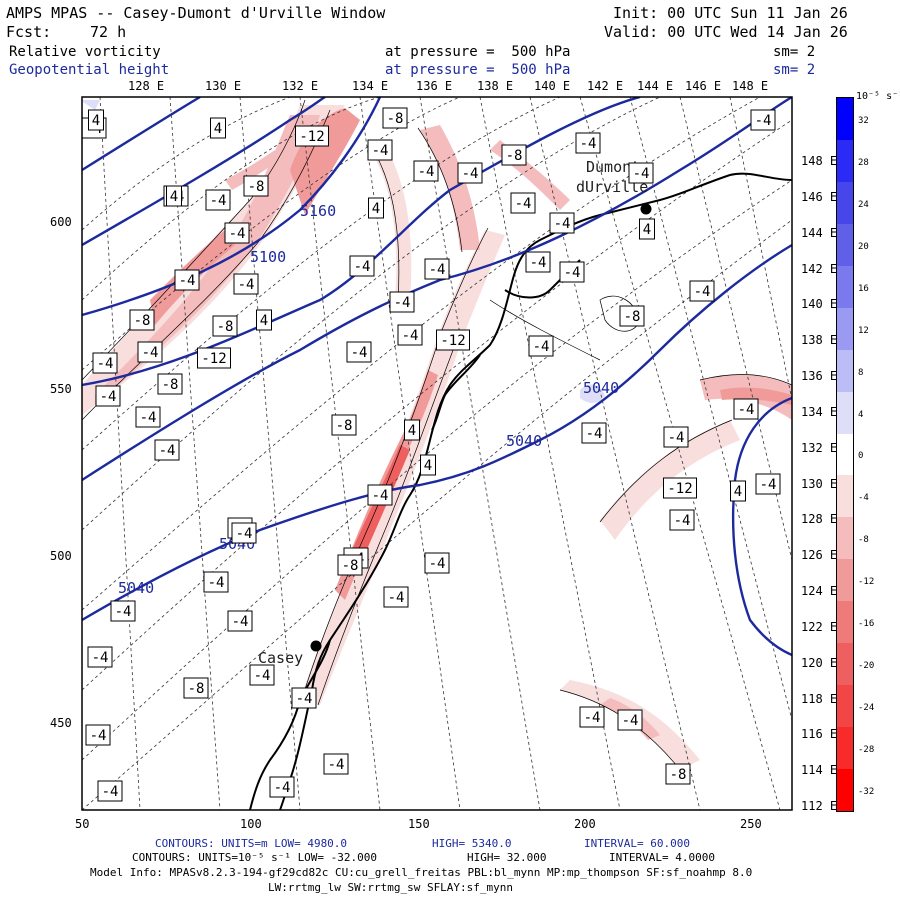 This screenshot has width=900, height=900. Describe the element at coordinates (82, 824) in the screenshot. I see `x-tick: 50` at that location.